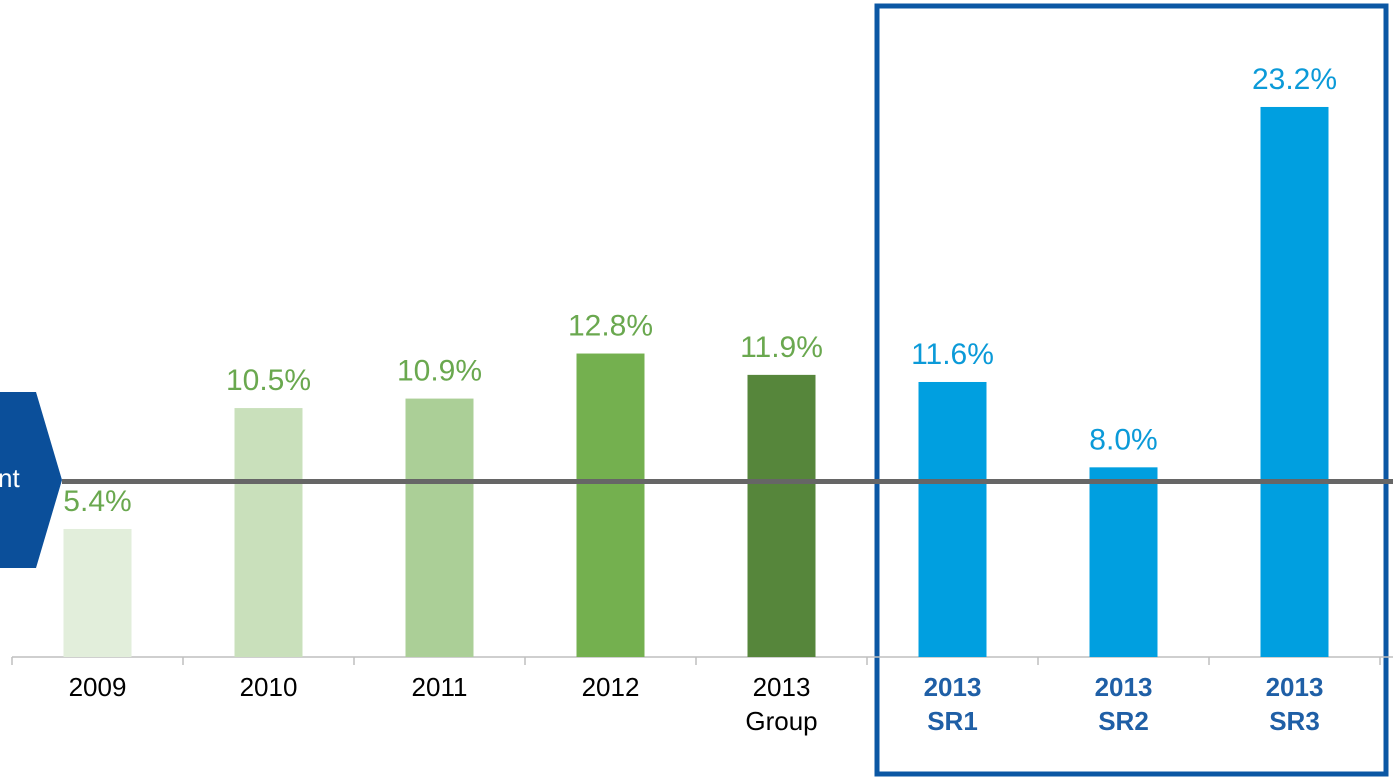 The width and height of the screenshot is (1393, 781). Describe the element at coordinates (1294, 704) in the screenshot. I see `x-tick-label: 2013 SR3` at that location.